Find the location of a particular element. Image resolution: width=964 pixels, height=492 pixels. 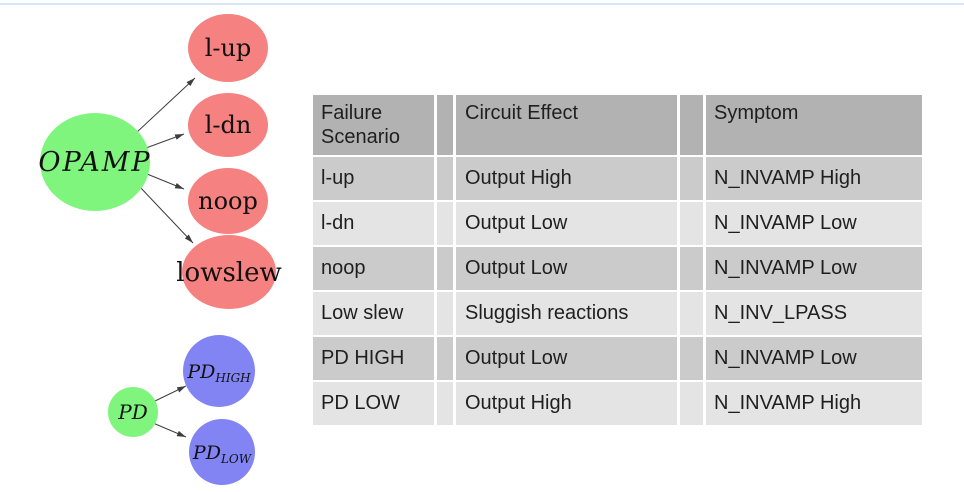

cell-failure-scenario: l-up is located at coordinates (373, 178).